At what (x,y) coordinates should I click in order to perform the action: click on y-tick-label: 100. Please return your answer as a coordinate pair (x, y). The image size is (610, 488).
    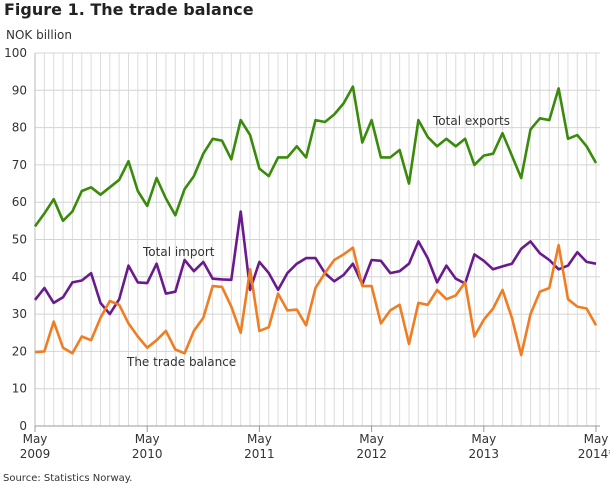
    Looking at the image, I should click on (15, 53).